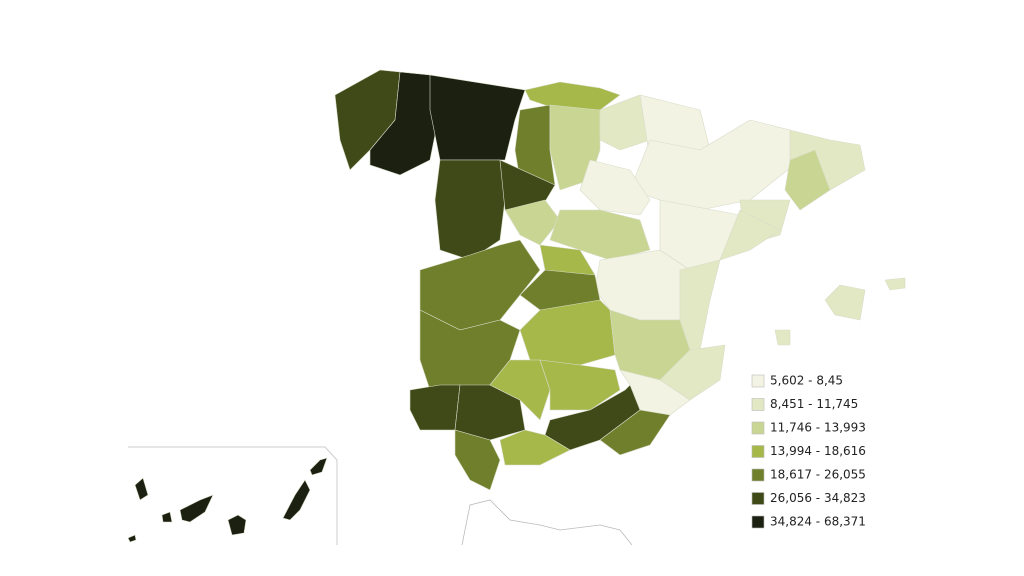 The height and width of the screenshot is (576, 1024). What do you see at coordinates (547, 522) in the screenshot?
I see `africa-coast` at bounding box center [547, 522].